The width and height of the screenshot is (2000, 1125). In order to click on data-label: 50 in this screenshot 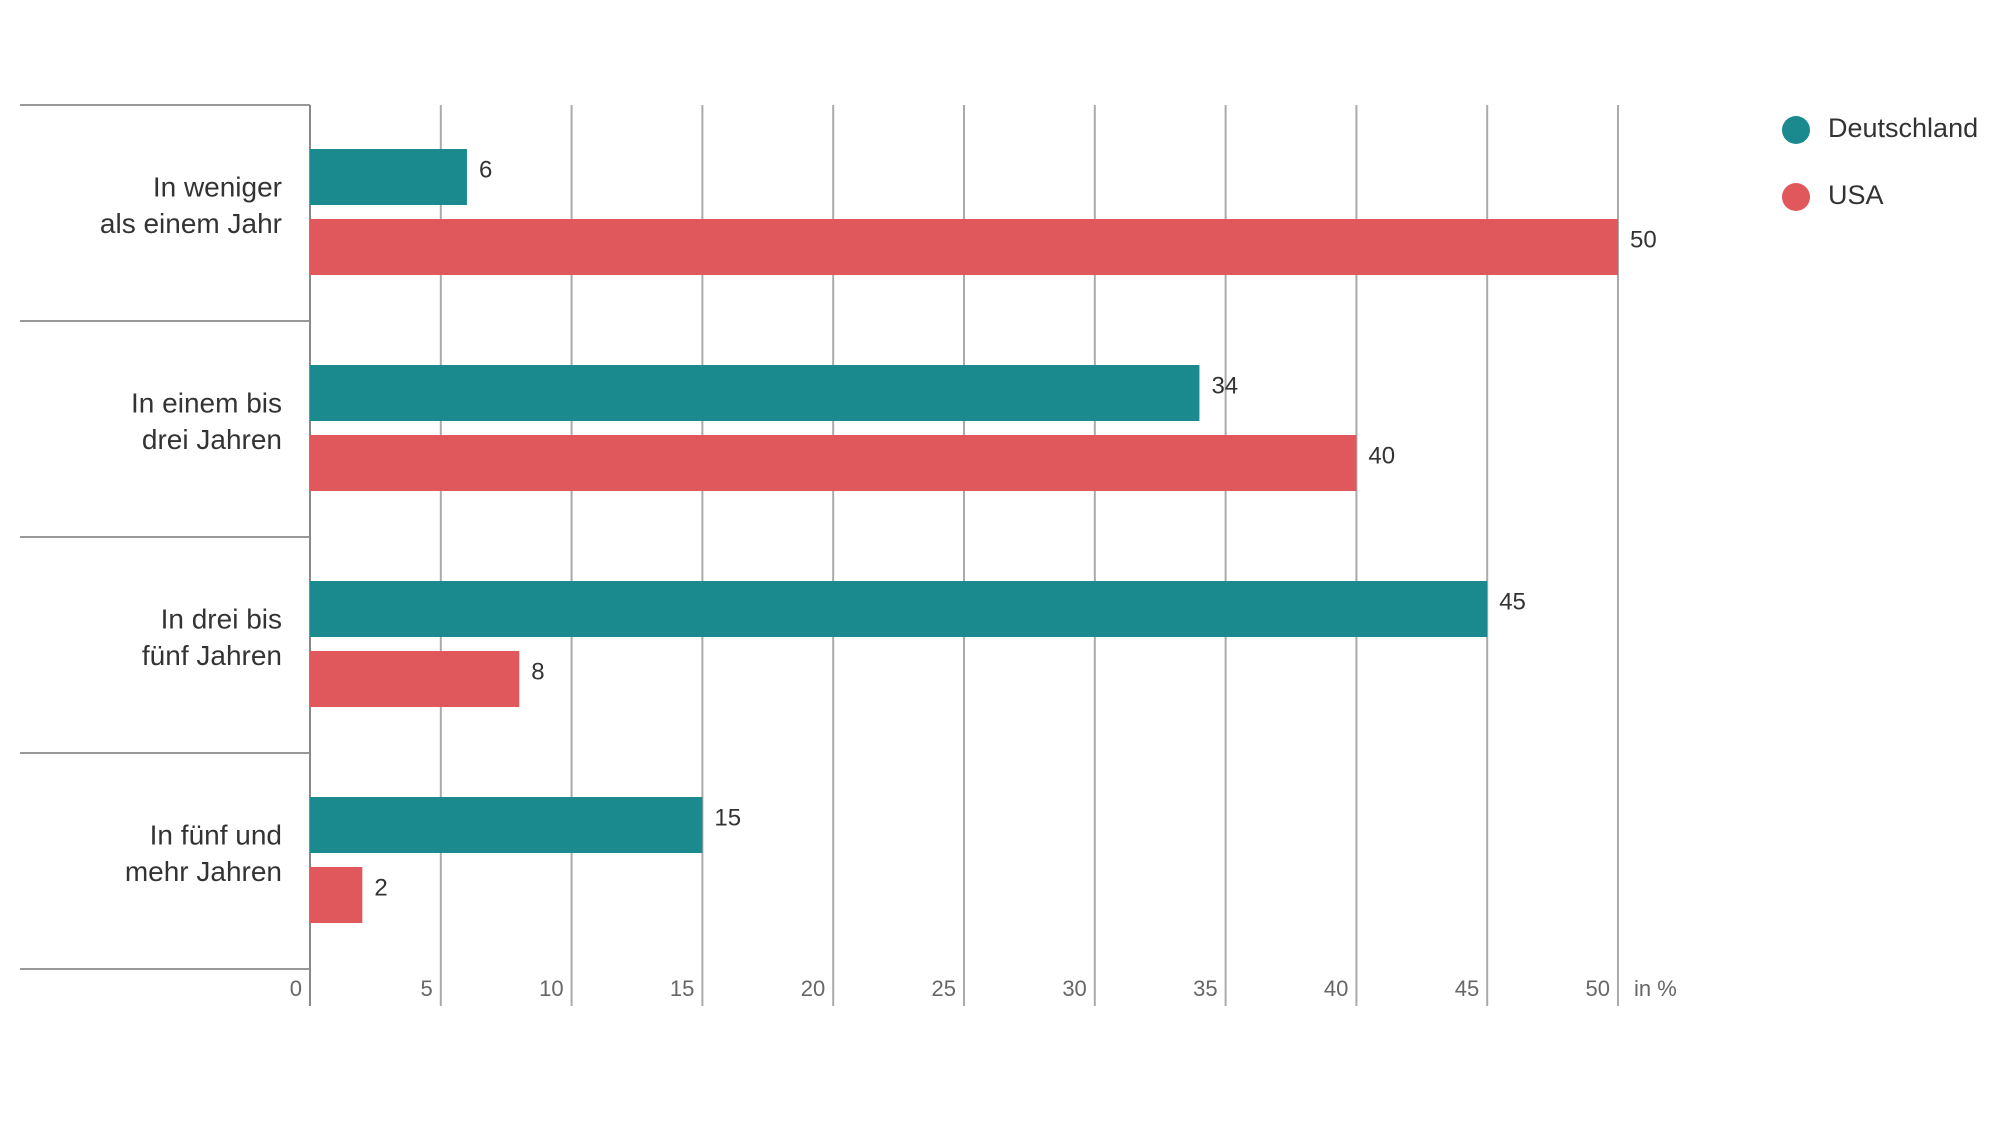, I will do `click(1643, 239)`.